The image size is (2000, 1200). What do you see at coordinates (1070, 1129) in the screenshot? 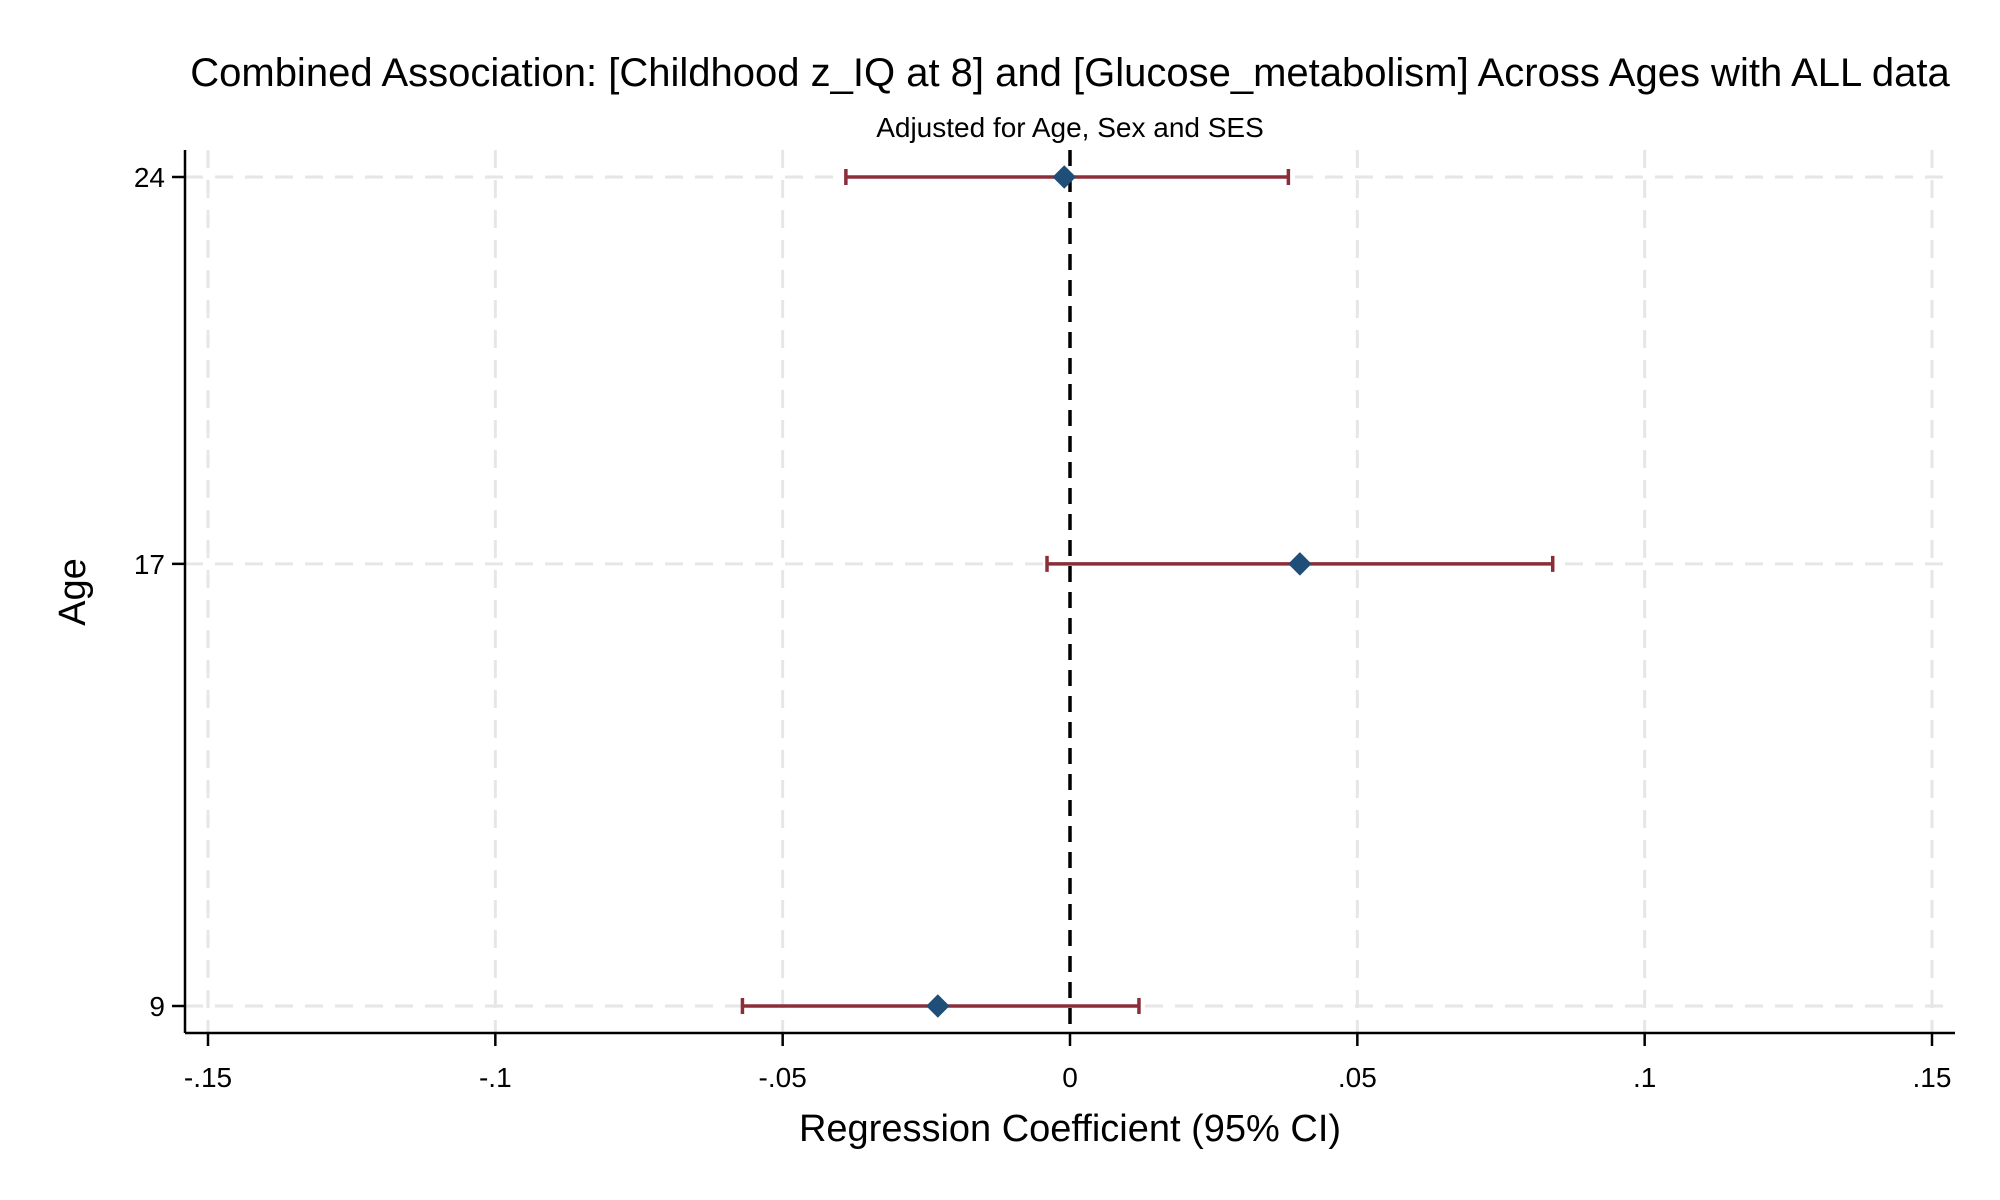
I see `x-axis-title: Regression Coefficient (95% CI)` at bounding box center [1070, 1129].